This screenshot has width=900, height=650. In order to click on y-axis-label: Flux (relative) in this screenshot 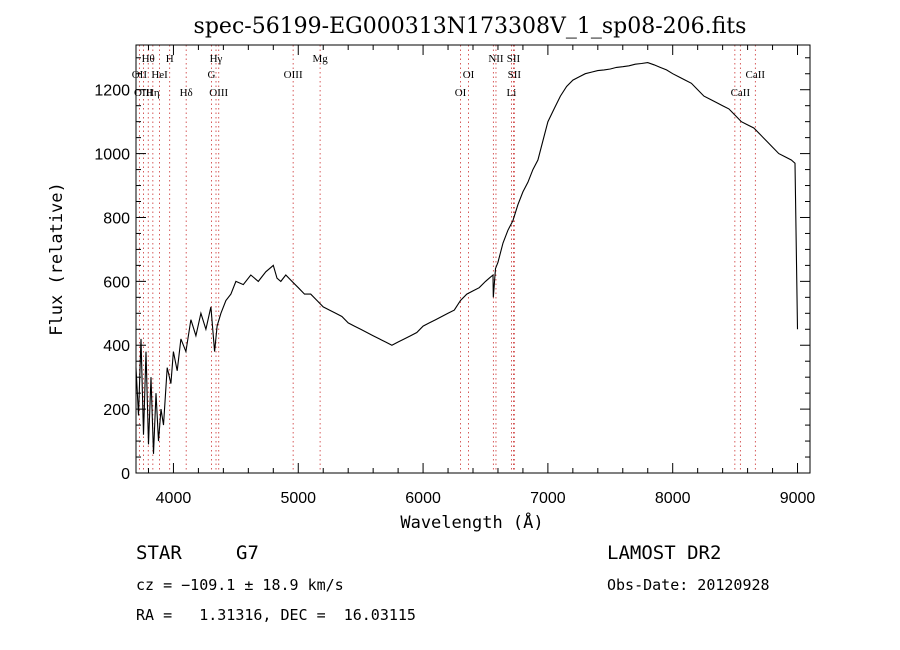, I will do `click(57, 259)`.